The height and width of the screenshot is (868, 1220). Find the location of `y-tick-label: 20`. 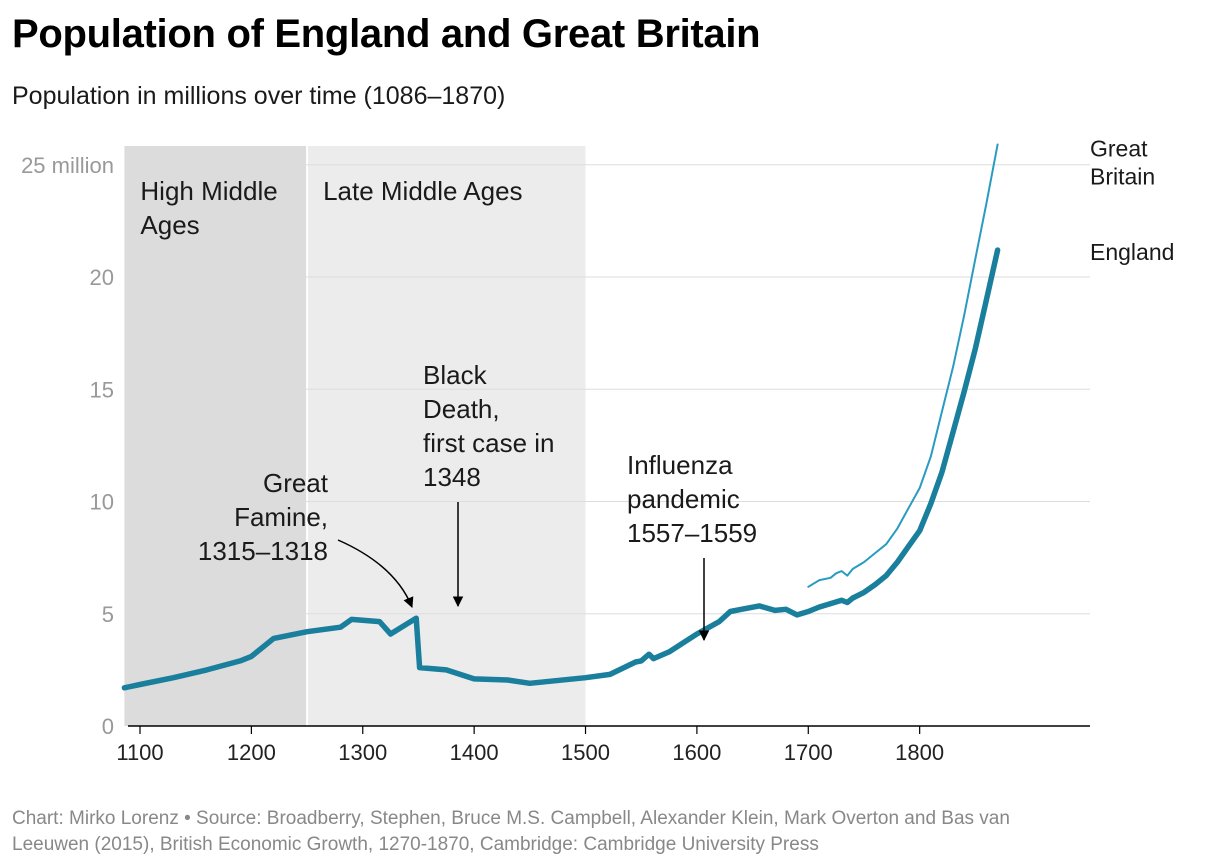

y-tick-label: 20 is located at coordinates (102, 277).